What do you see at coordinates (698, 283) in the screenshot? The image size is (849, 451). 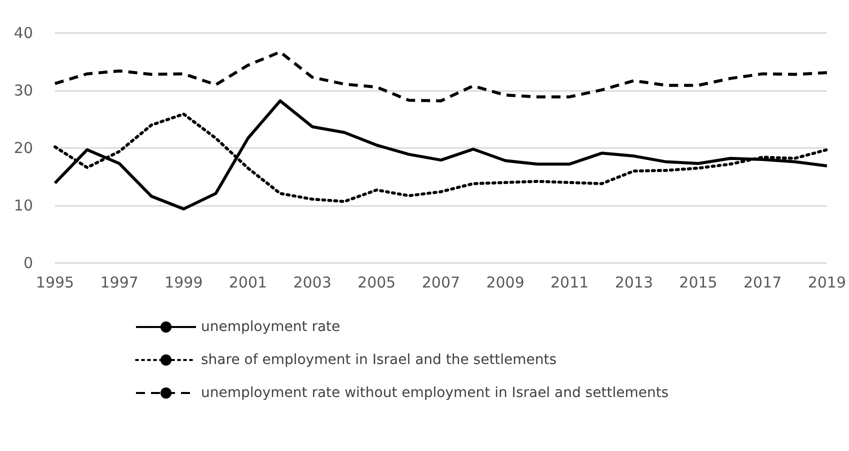 I see `x-tick-label: 2015` at bounding box center [698, 283].